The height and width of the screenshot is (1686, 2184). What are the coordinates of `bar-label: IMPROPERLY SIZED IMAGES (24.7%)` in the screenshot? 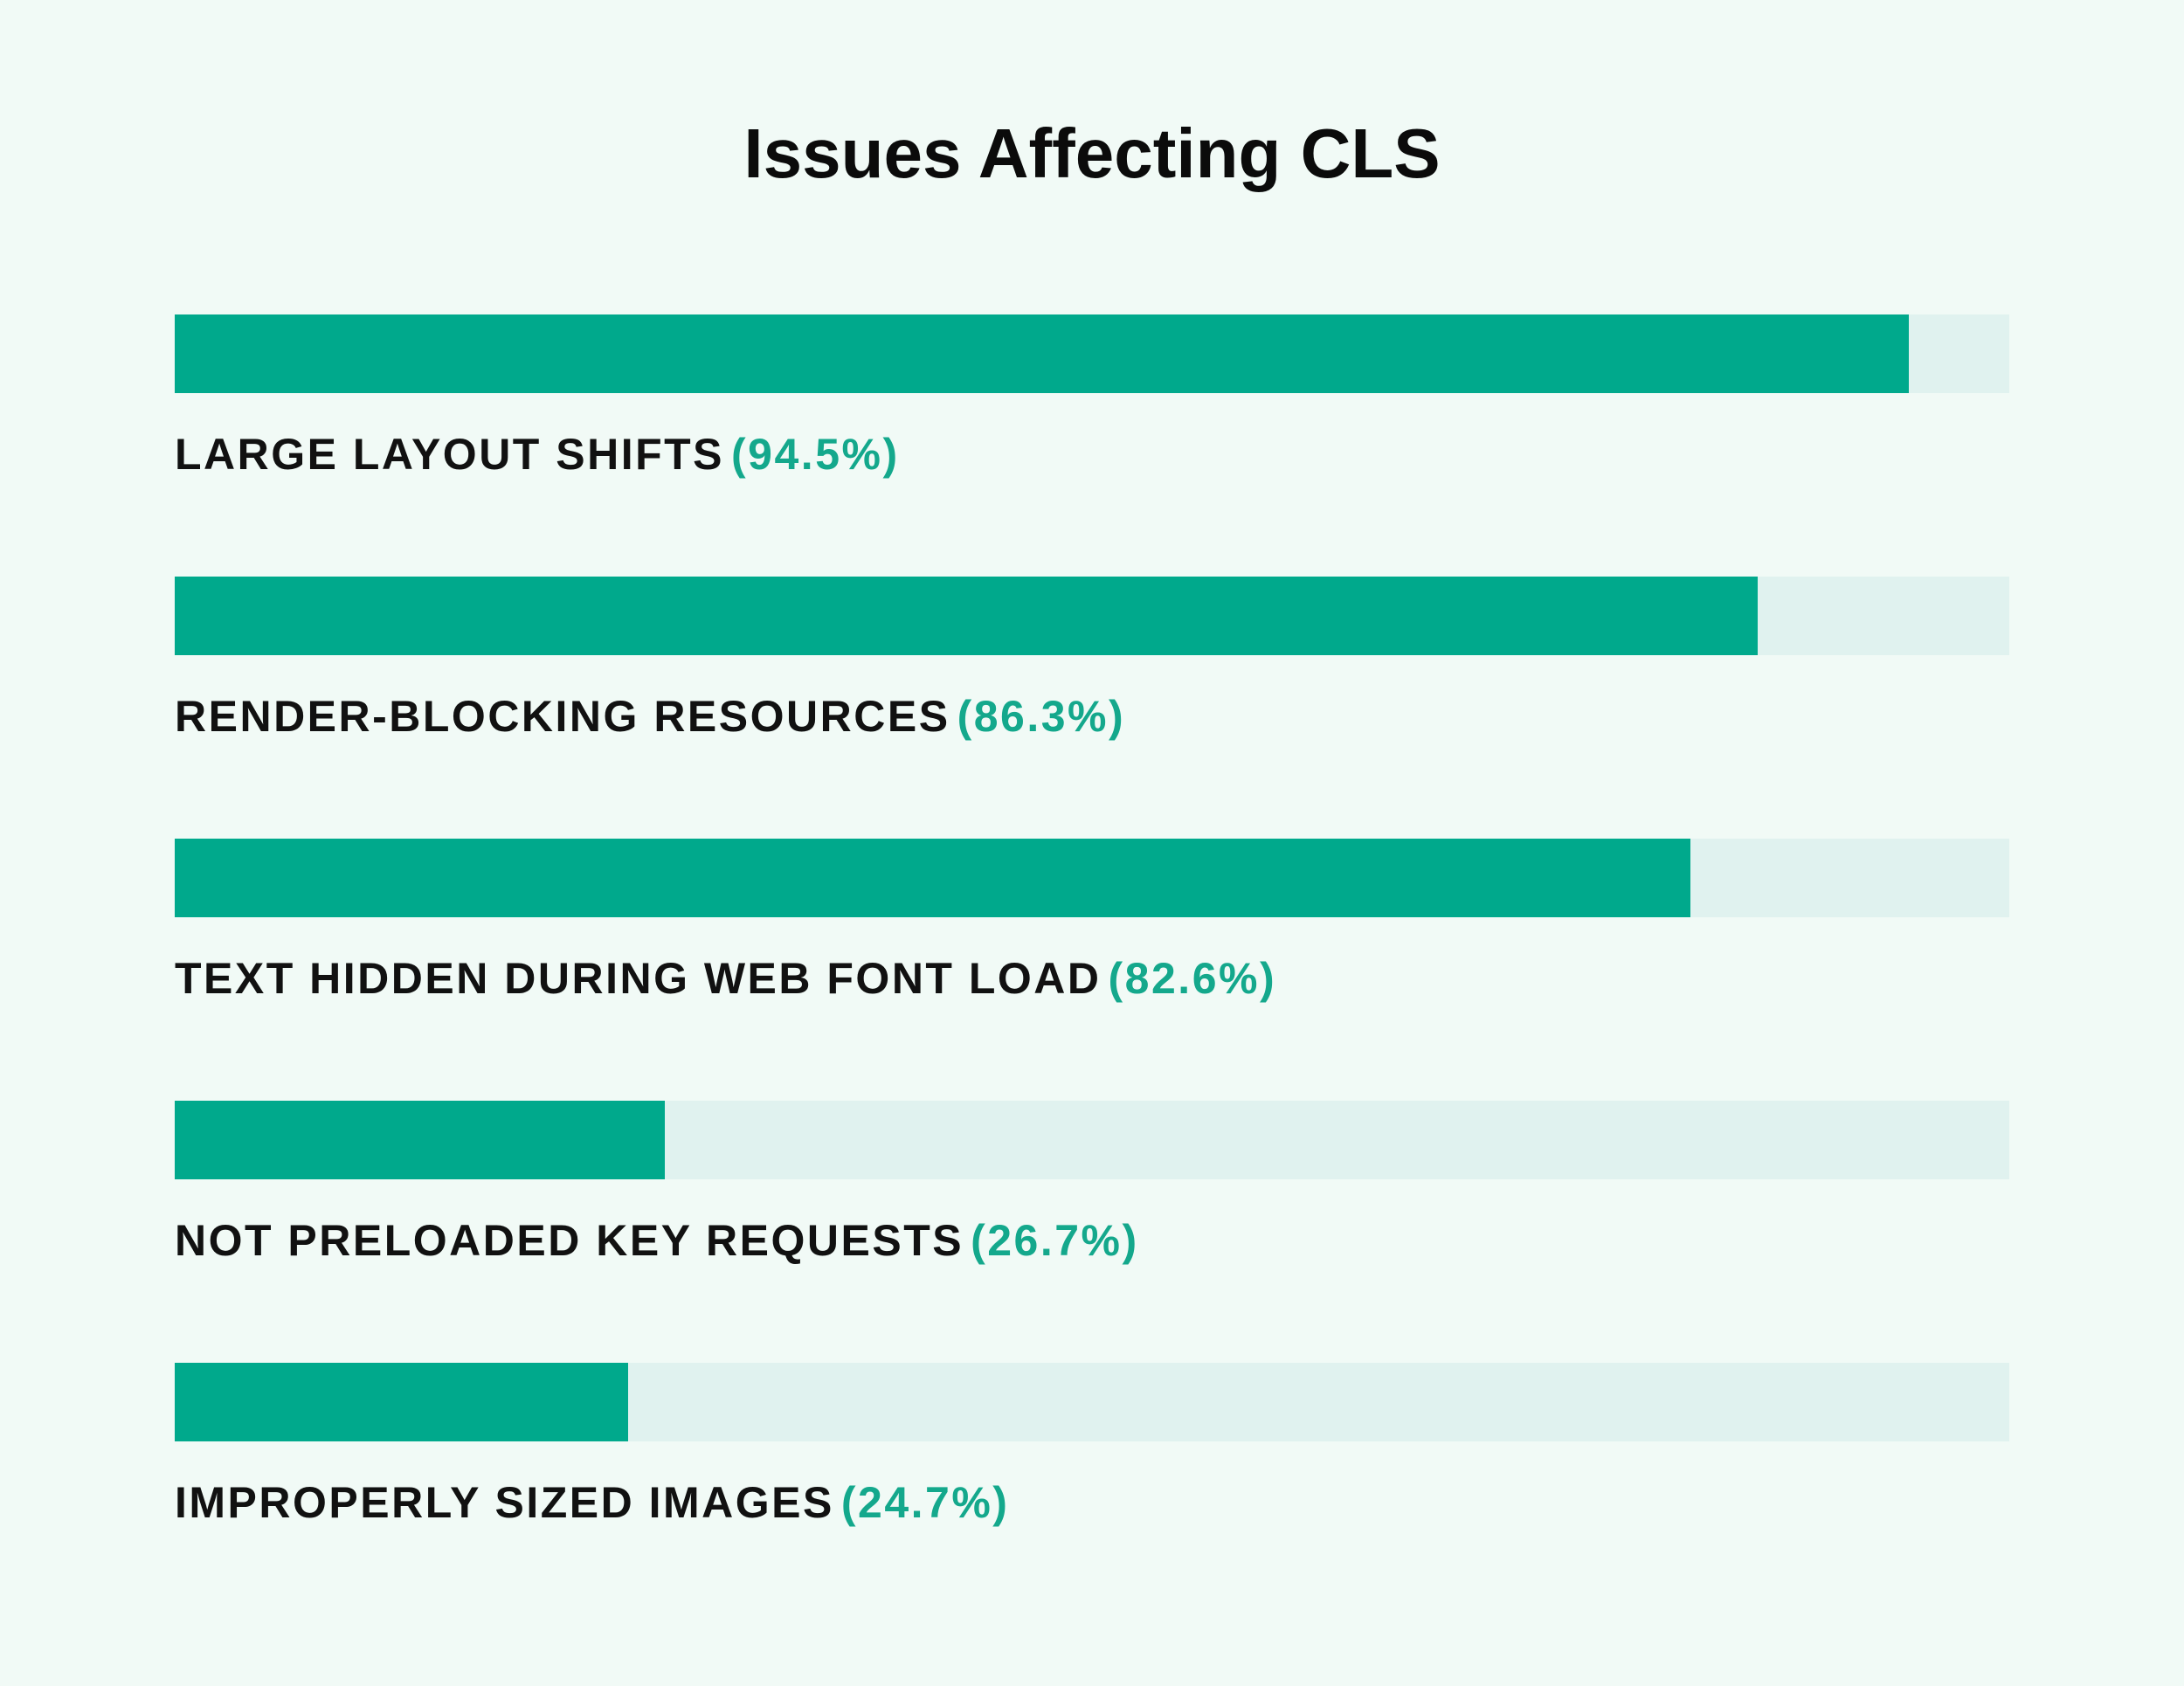 It's located at (592, 1502).